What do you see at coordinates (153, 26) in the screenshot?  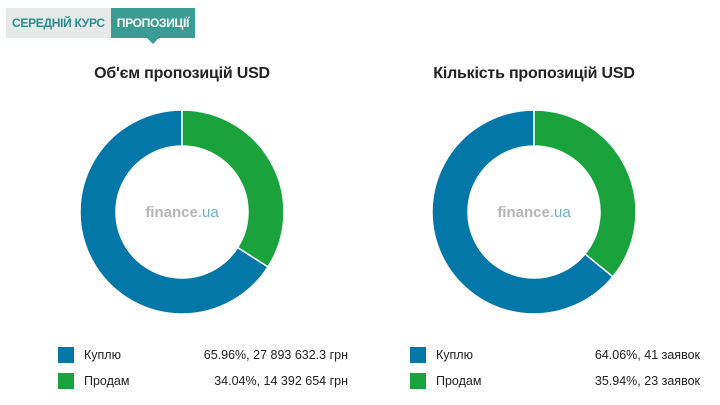 I see `tab-offers: ПРОПОЗИЦІЇ` at bounding box center [153, 26].